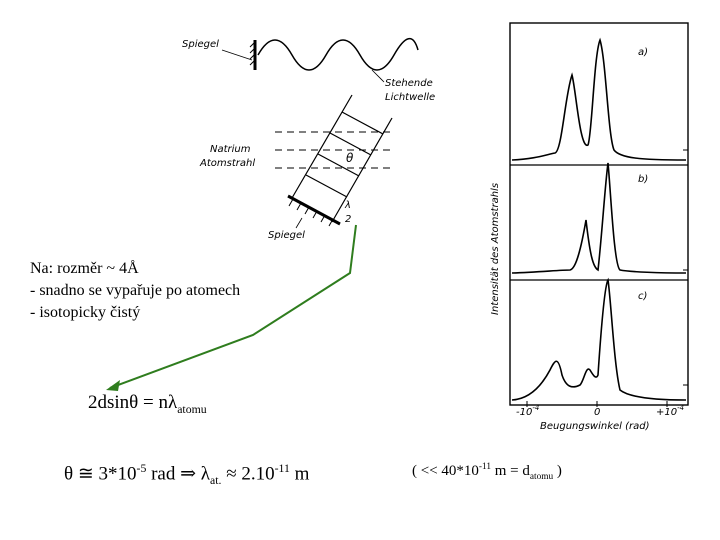 Image resolution: width=720 pixels, height=540 pixels. What do you see at coordinates (335, 150) in the screenshot?
I see `atom-beam` at bounding box center [335, 150].